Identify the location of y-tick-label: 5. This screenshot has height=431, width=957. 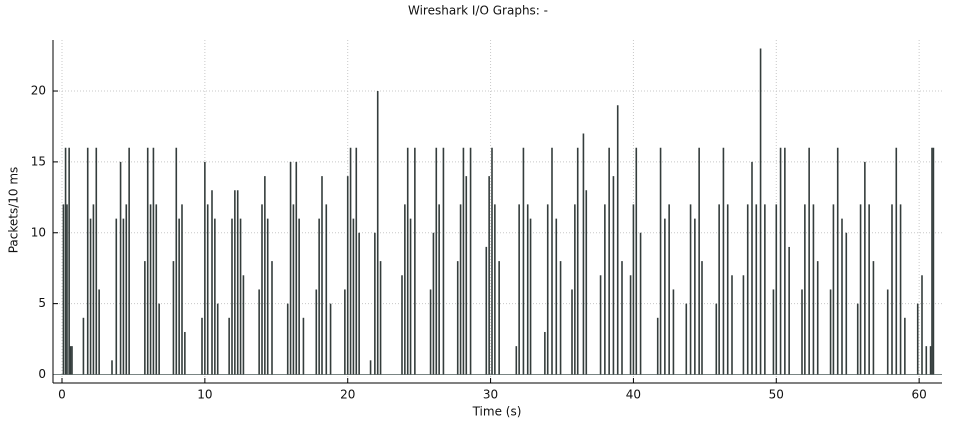
(42, 303).